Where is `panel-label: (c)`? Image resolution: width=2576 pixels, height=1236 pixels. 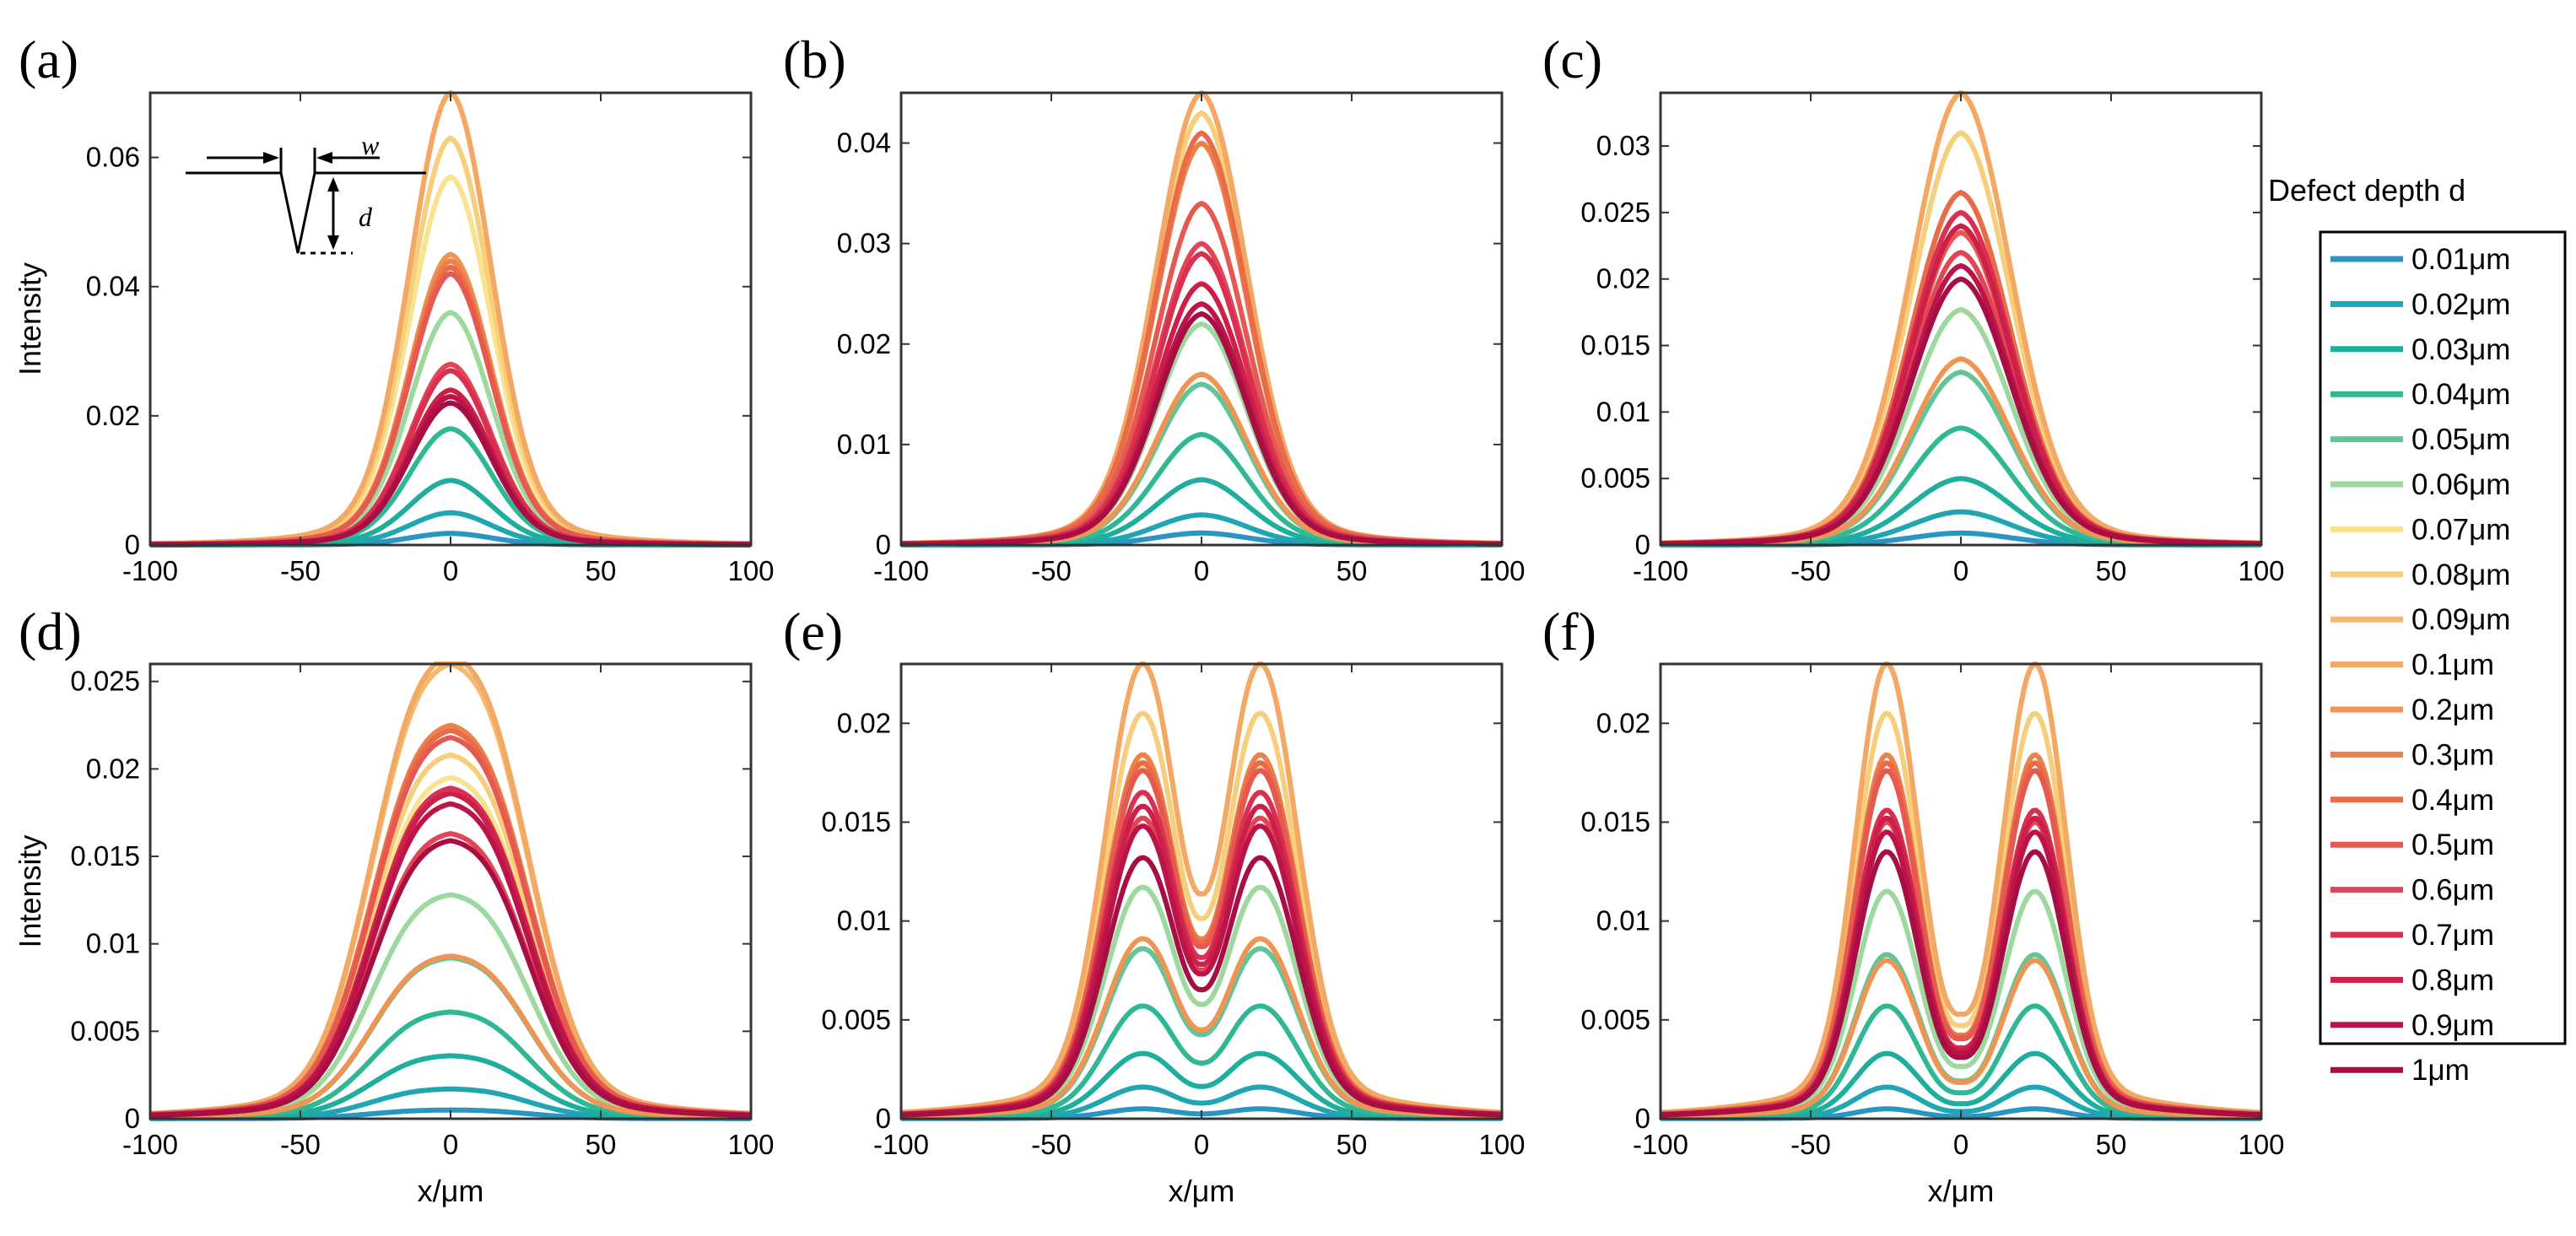
panel-label: (c) is located at coordinates (1572, 59).